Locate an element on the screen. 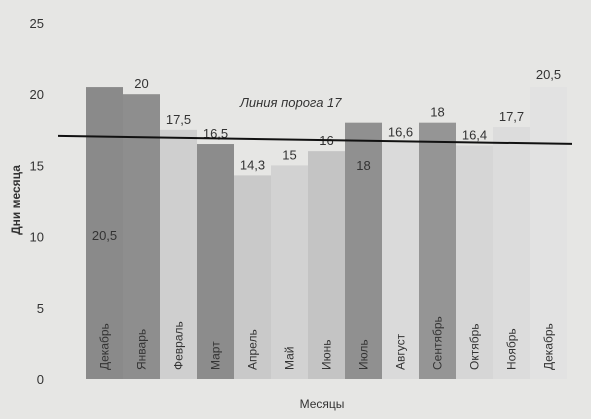  category-label: Июль is located at coordinates (364, 354).